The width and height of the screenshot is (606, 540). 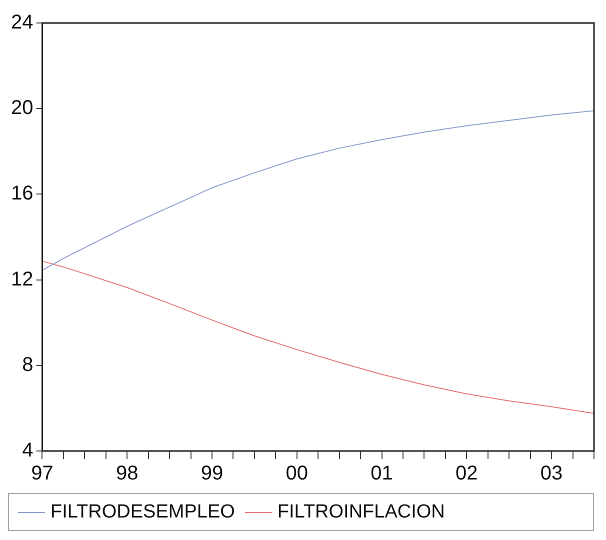 I want to click on legend-label: FILTRODESEMPLEO, so click(x=142, y=512).